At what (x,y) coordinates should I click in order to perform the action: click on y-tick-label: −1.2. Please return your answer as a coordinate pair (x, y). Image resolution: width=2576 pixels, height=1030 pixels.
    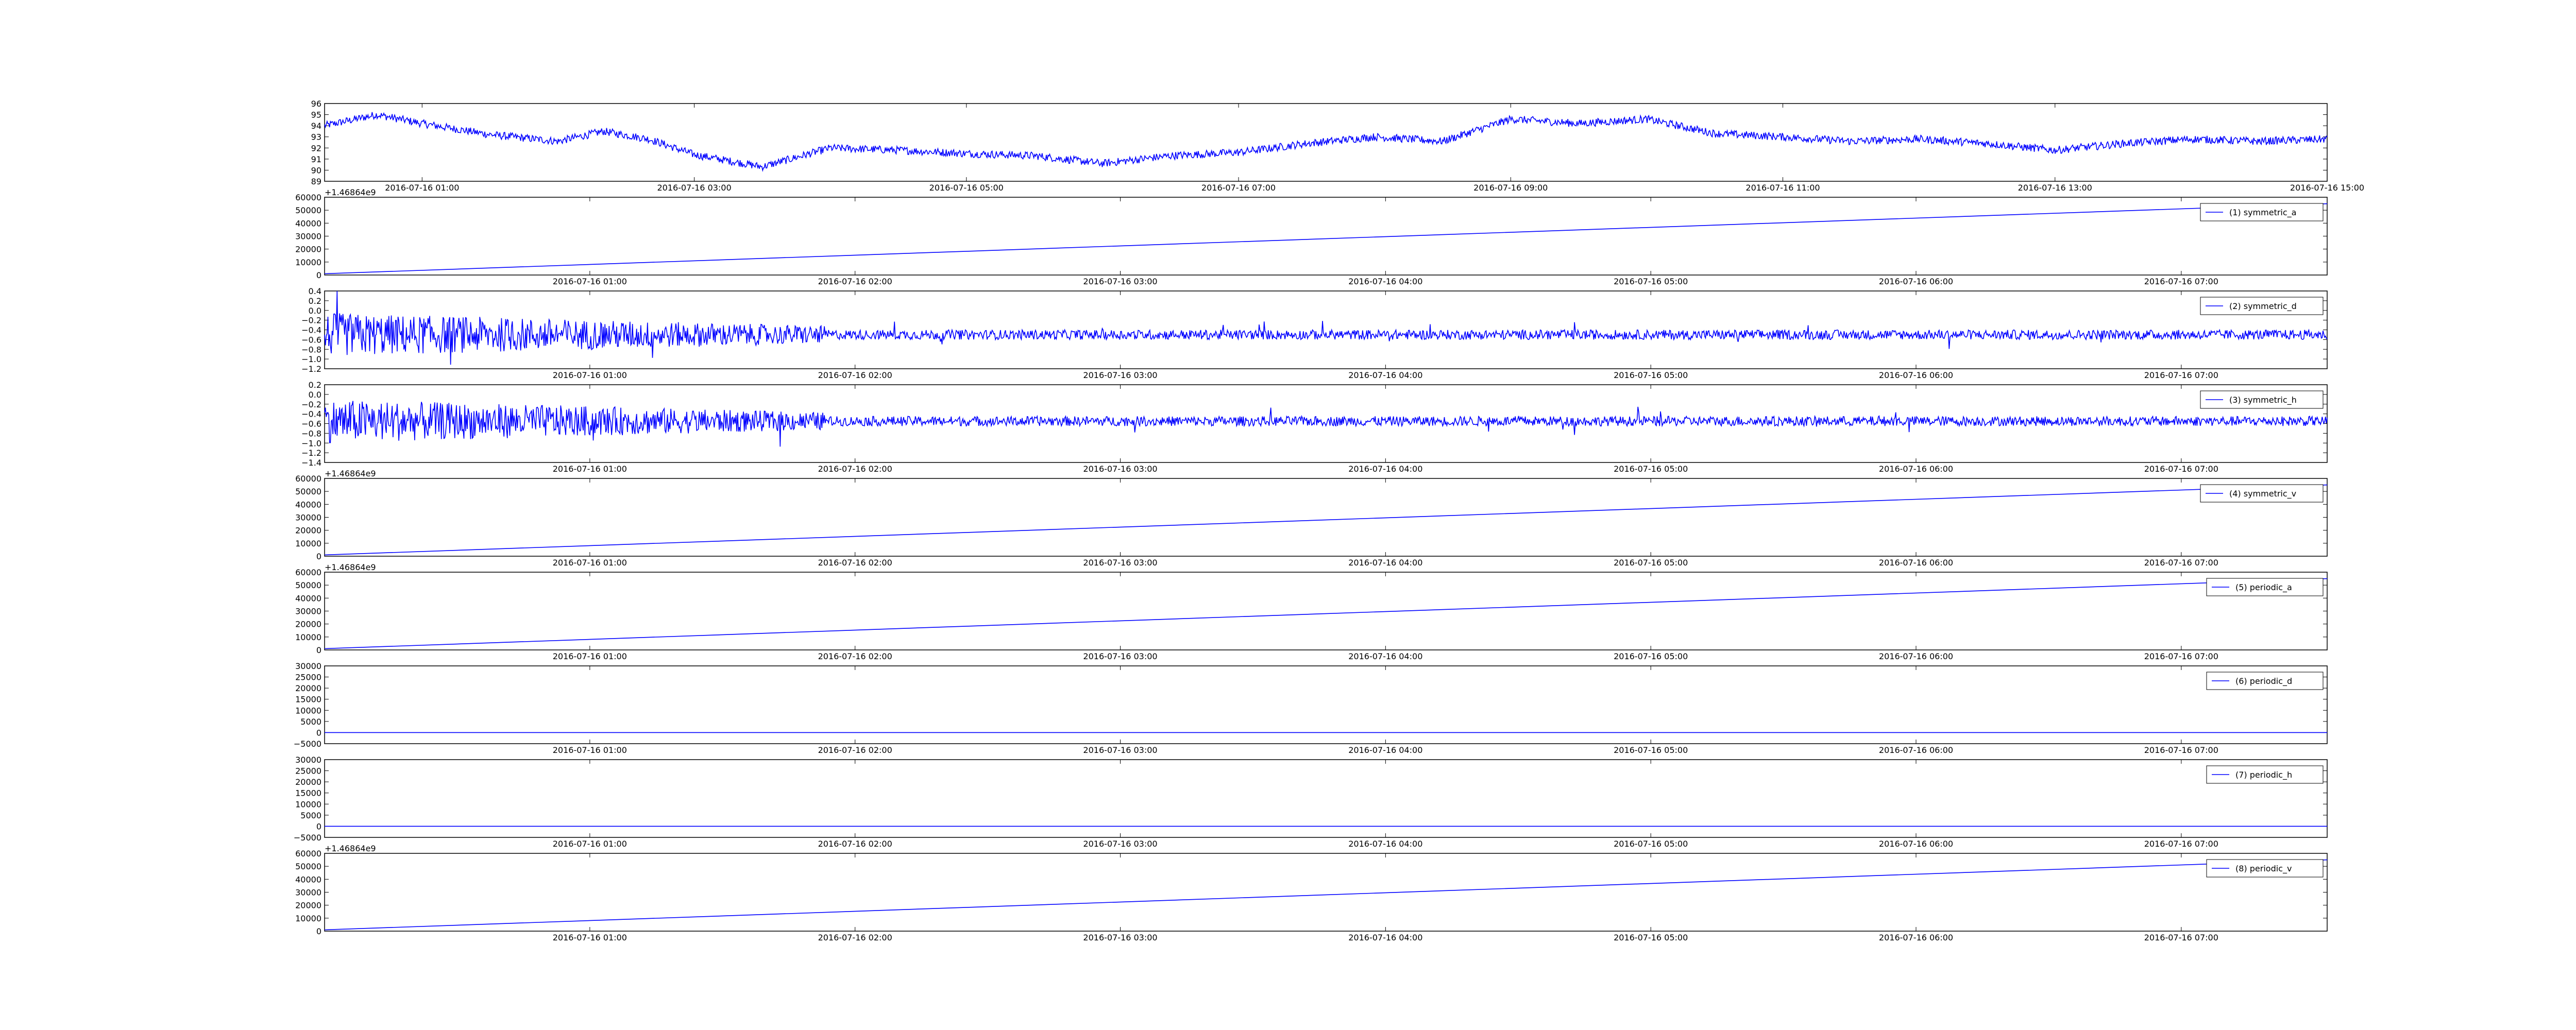
    Looking at the image, I should click on (311, 453).